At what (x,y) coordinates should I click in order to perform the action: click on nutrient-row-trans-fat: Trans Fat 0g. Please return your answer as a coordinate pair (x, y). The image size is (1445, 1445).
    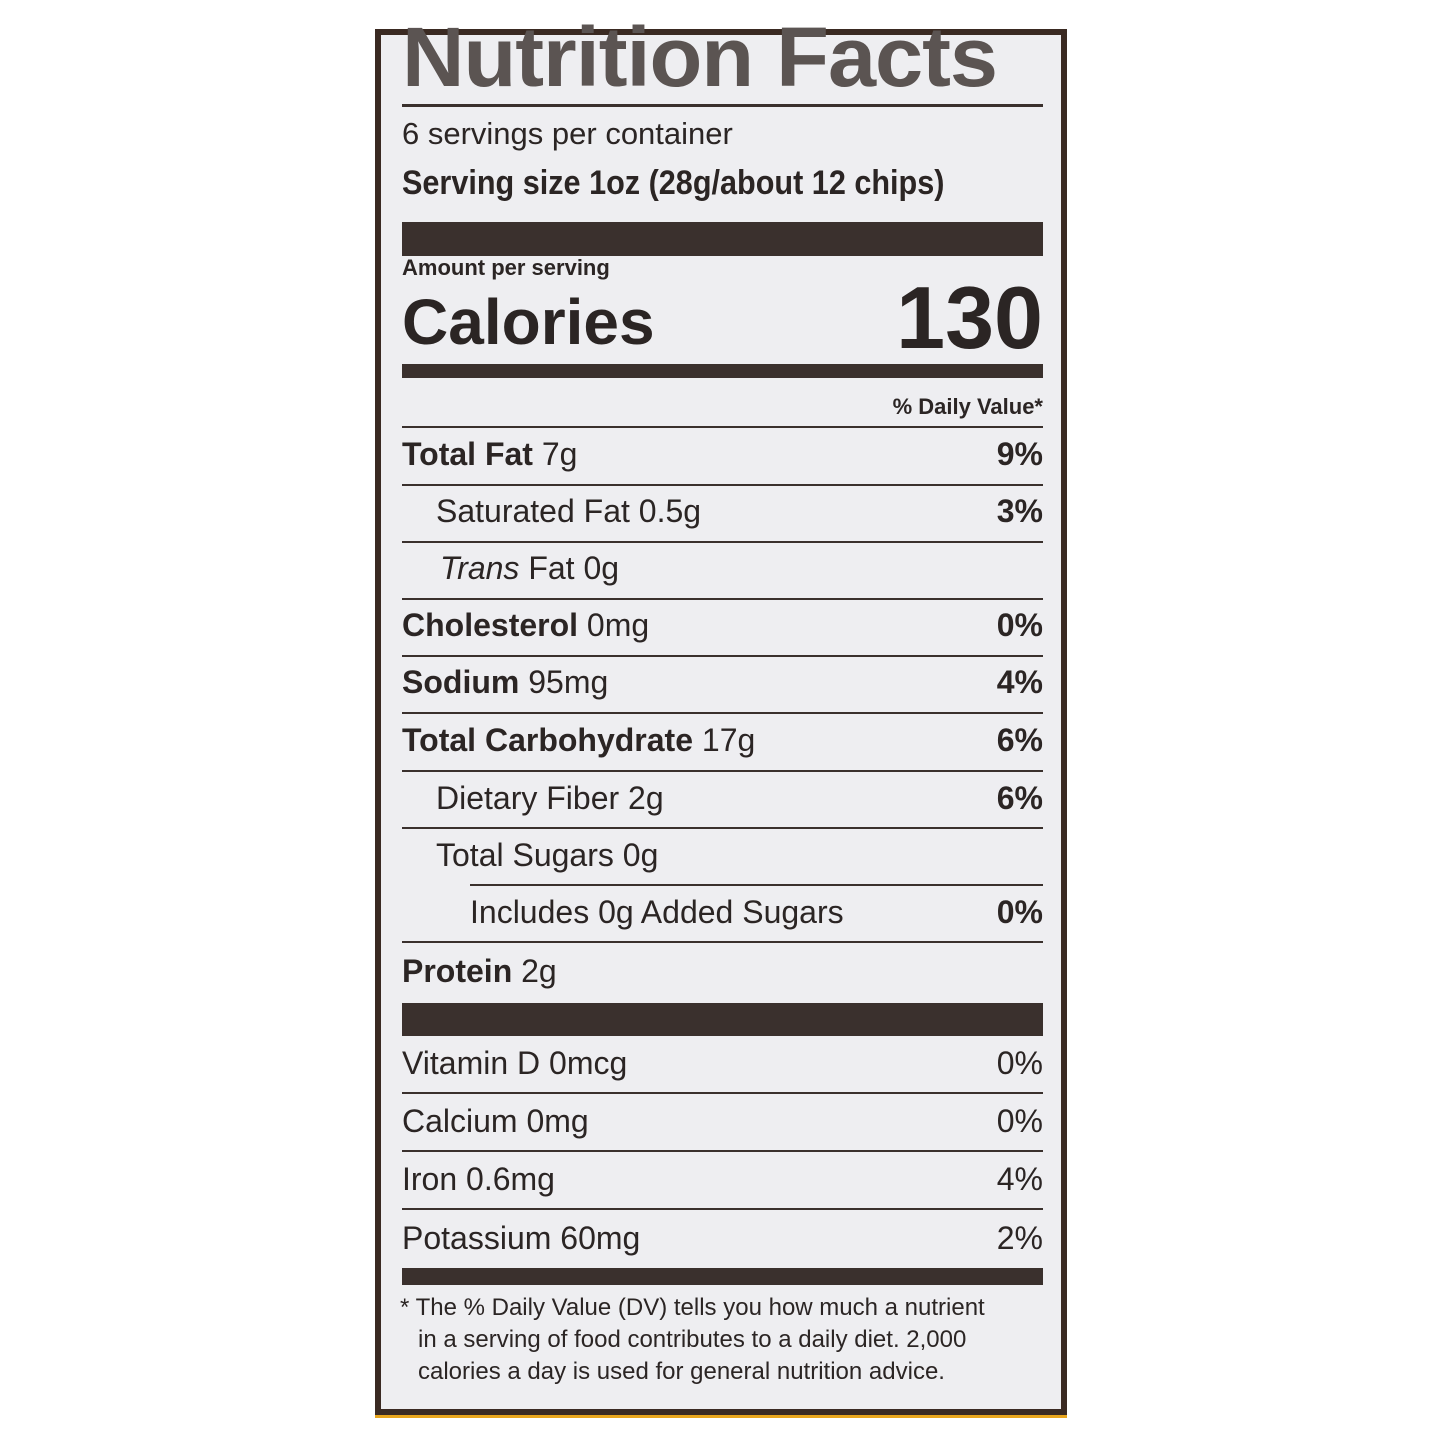
    Looking at the image, I should click on (722, 570).